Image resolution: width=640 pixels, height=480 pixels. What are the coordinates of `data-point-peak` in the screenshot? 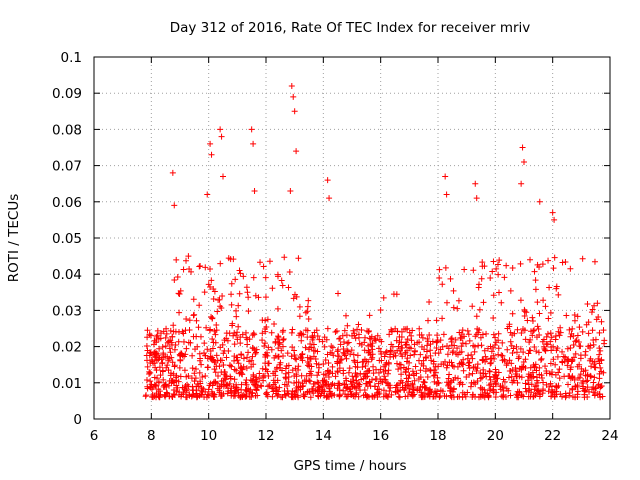 It's located at (220, 129).